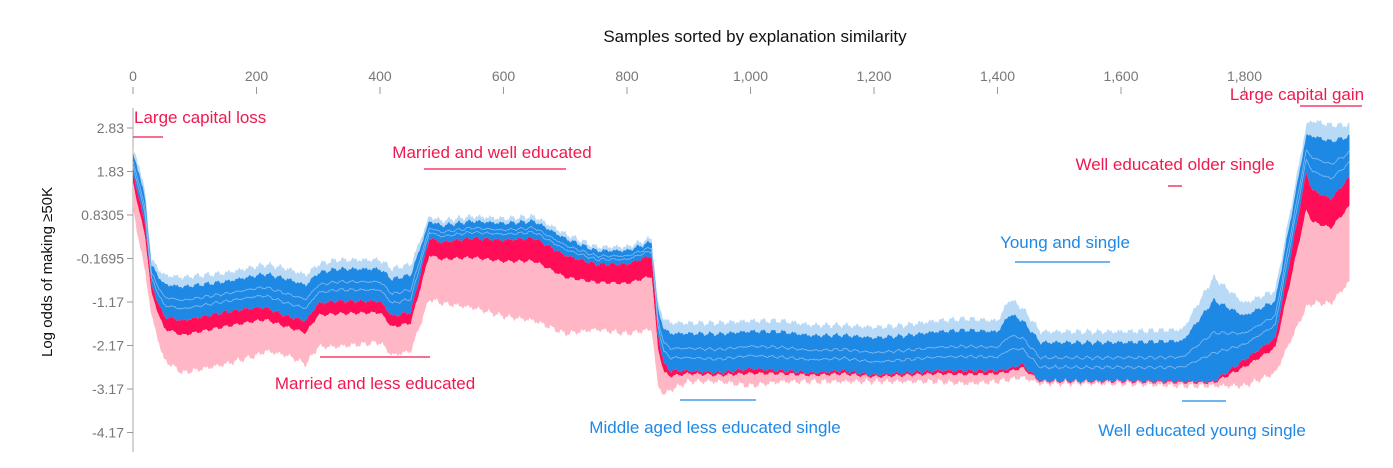  Describe the element at coordinates (873, 76) in the screenshot. I see `x-tick-label: 1,200` at that location.